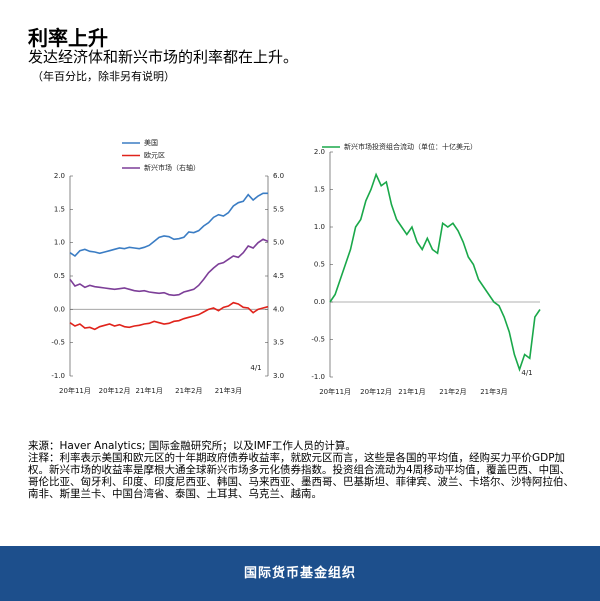 This screenshot has height=601, width=600. I want to click on title: 利率上升, so click(68, 38).